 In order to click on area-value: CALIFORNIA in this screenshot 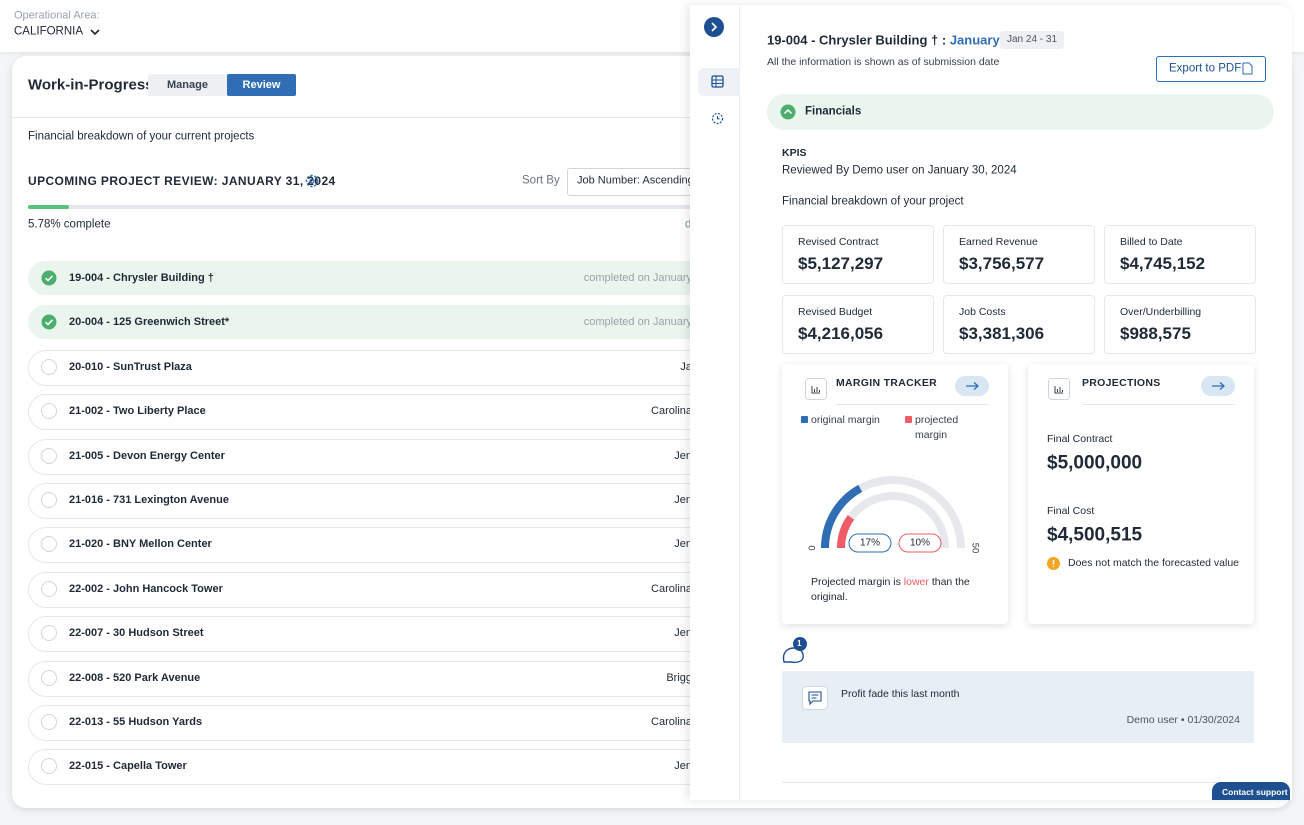, I will do `click(49, 31)`.